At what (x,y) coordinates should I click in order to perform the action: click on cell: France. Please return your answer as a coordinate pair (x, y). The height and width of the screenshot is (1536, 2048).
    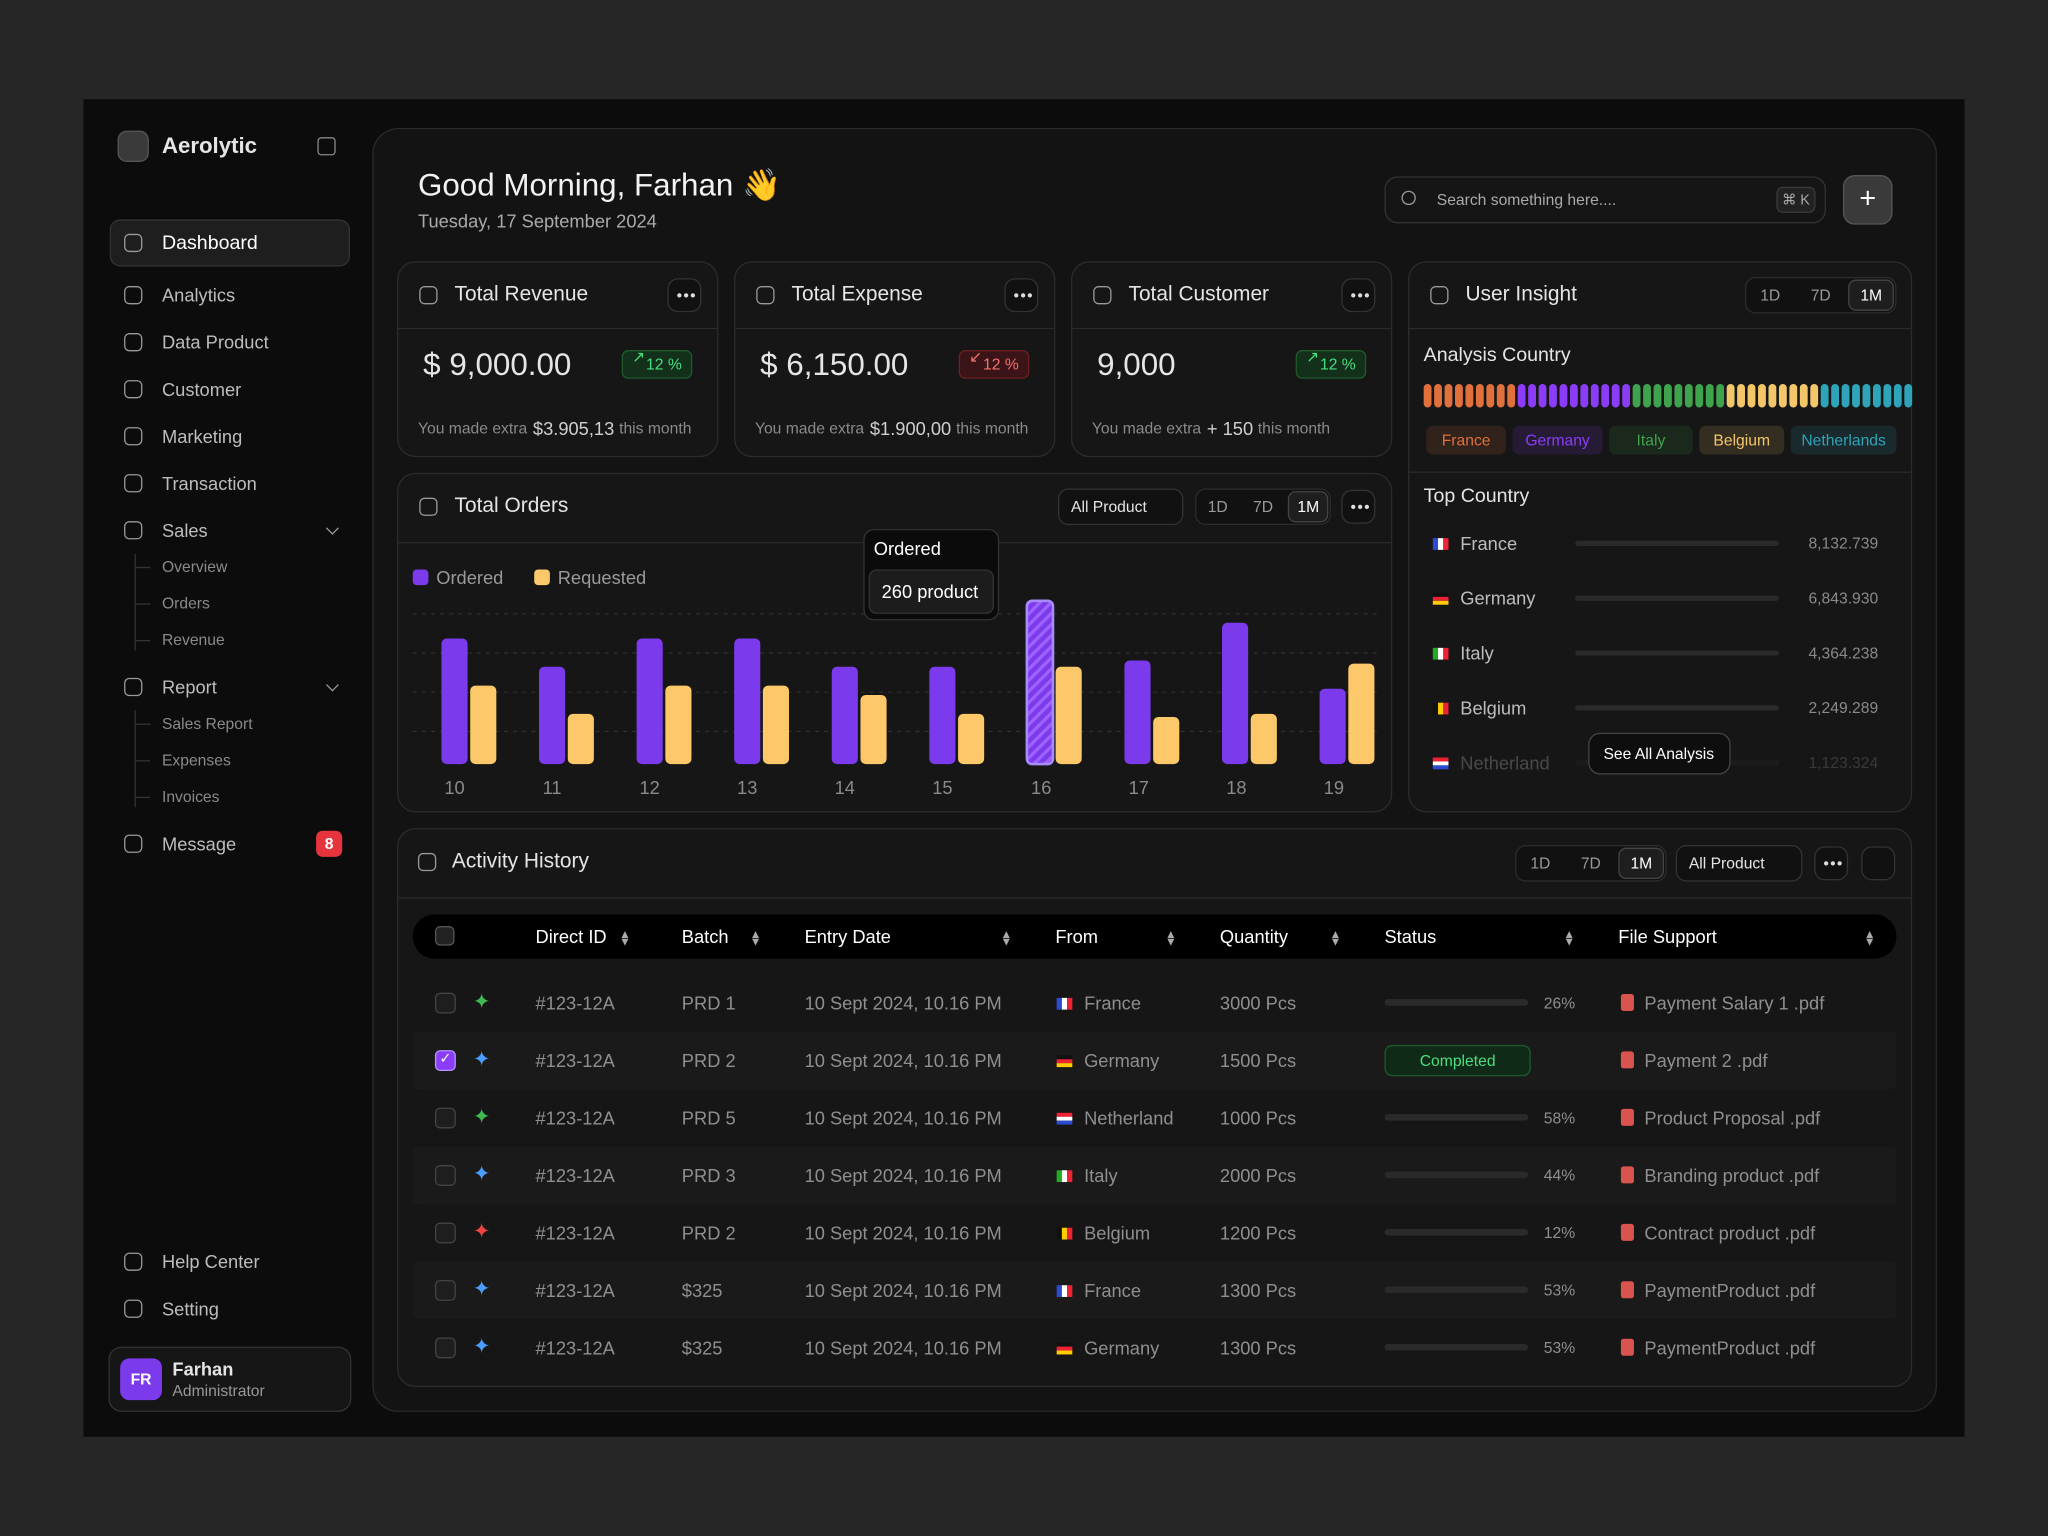
    Looking at the image, I should click on (1112, 1003).